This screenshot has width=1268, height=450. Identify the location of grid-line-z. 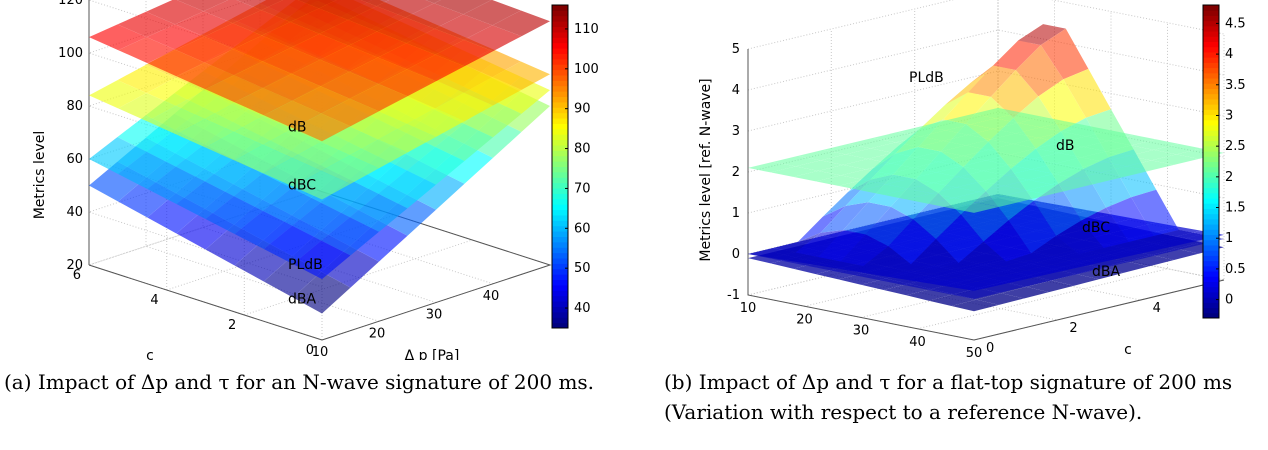
(986, 25).